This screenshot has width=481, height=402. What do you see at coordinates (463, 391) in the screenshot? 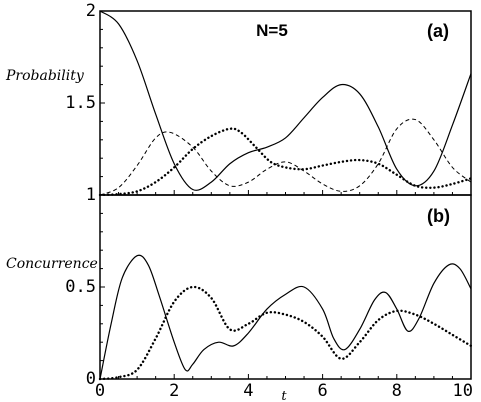
I see `x-tick-label: 10` at bounding box center [463, 391].